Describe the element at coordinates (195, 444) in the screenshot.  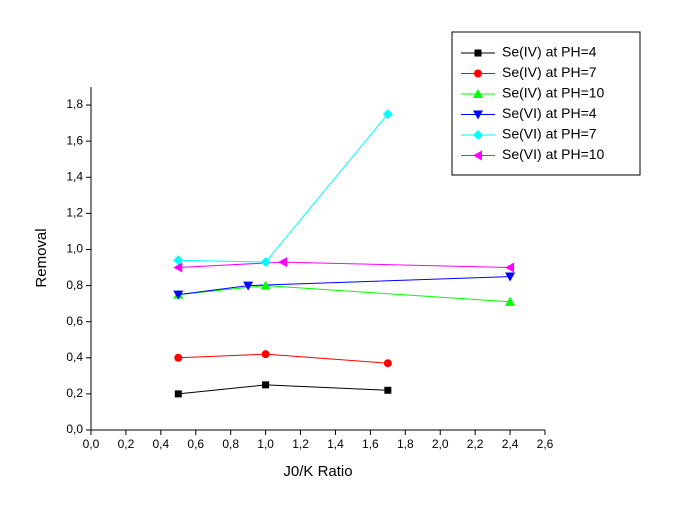
I see `x-tick-label: 0,6` at that location.